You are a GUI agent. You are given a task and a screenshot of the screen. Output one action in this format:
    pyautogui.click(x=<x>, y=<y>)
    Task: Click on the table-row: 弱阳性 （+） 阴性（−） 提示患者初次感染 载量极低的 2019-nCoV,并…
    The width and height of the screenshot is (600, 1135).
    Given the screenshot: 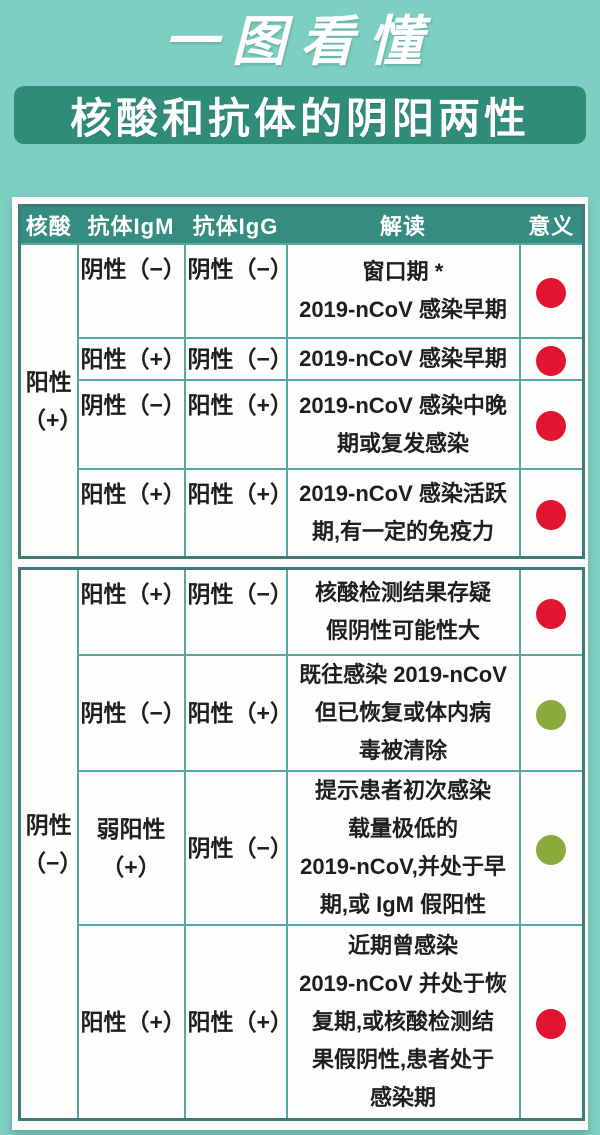 What is the action you would take?
    pyautogui.click(x=302, y=848)
    